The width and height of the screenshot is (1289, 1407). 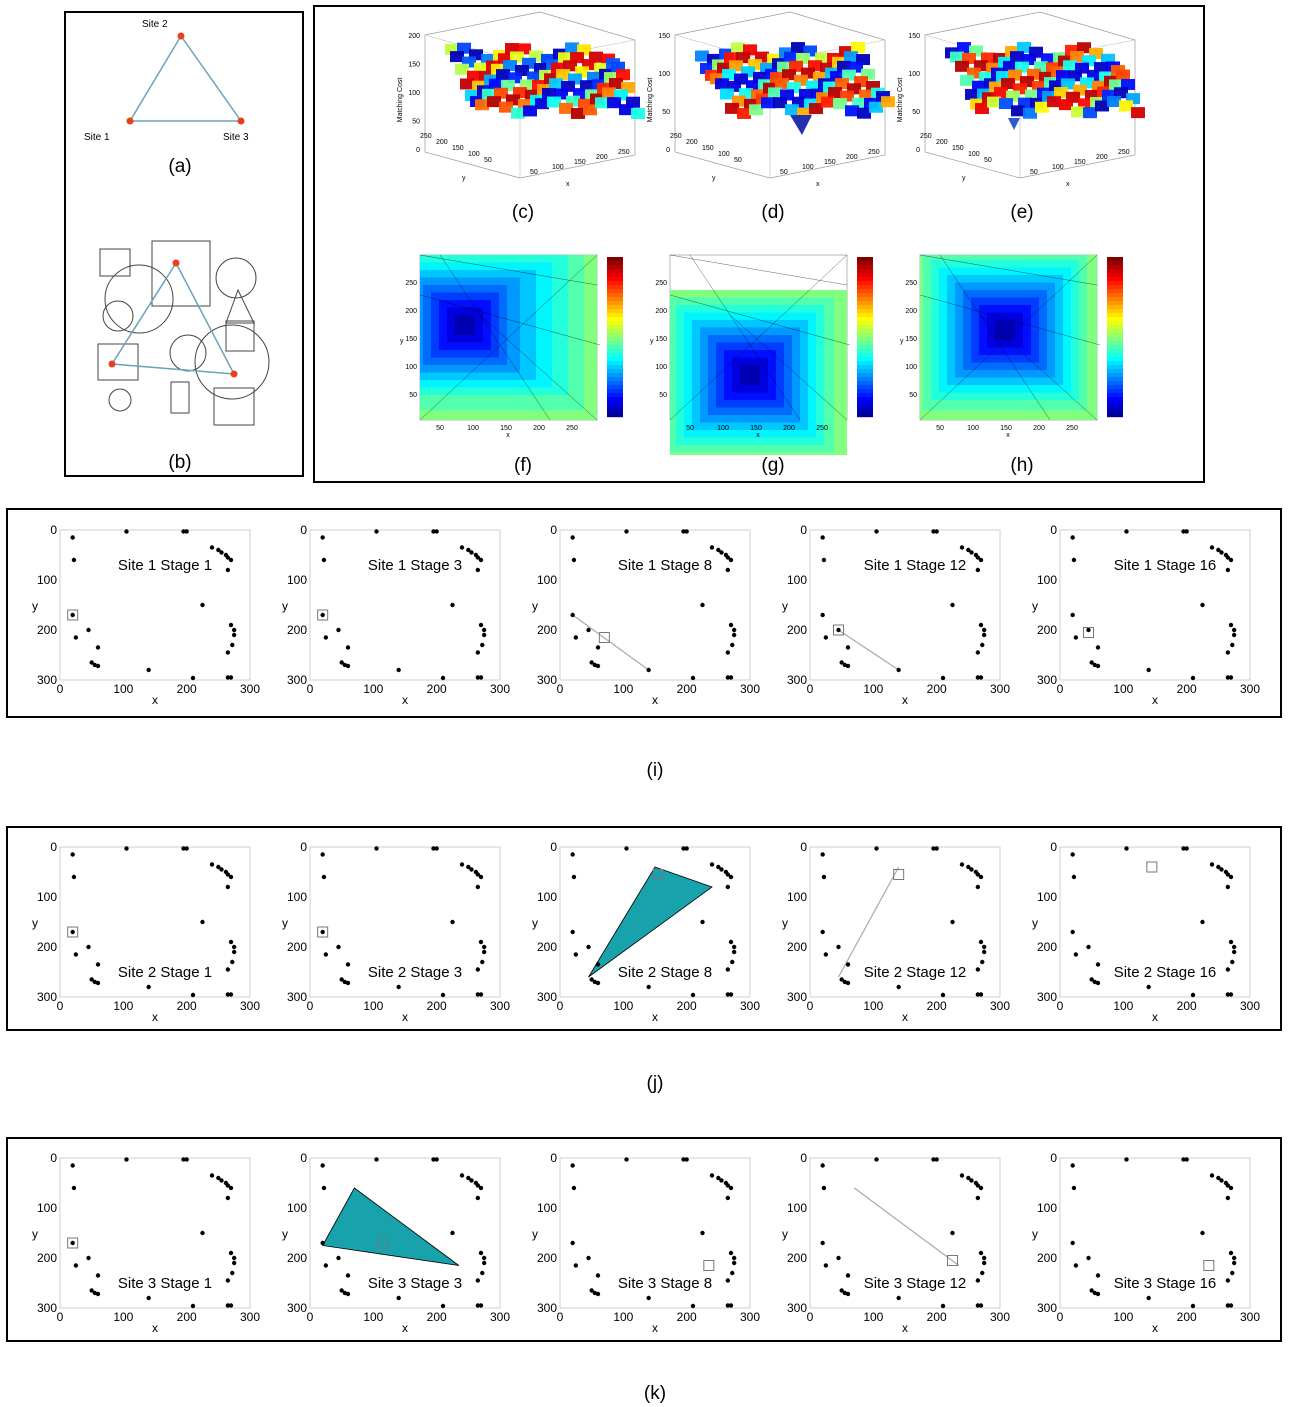 What do you see at coordinates (416, 122) in the screenshot?
I see `z-tick-label: 50` at bounding box center [416, 122].